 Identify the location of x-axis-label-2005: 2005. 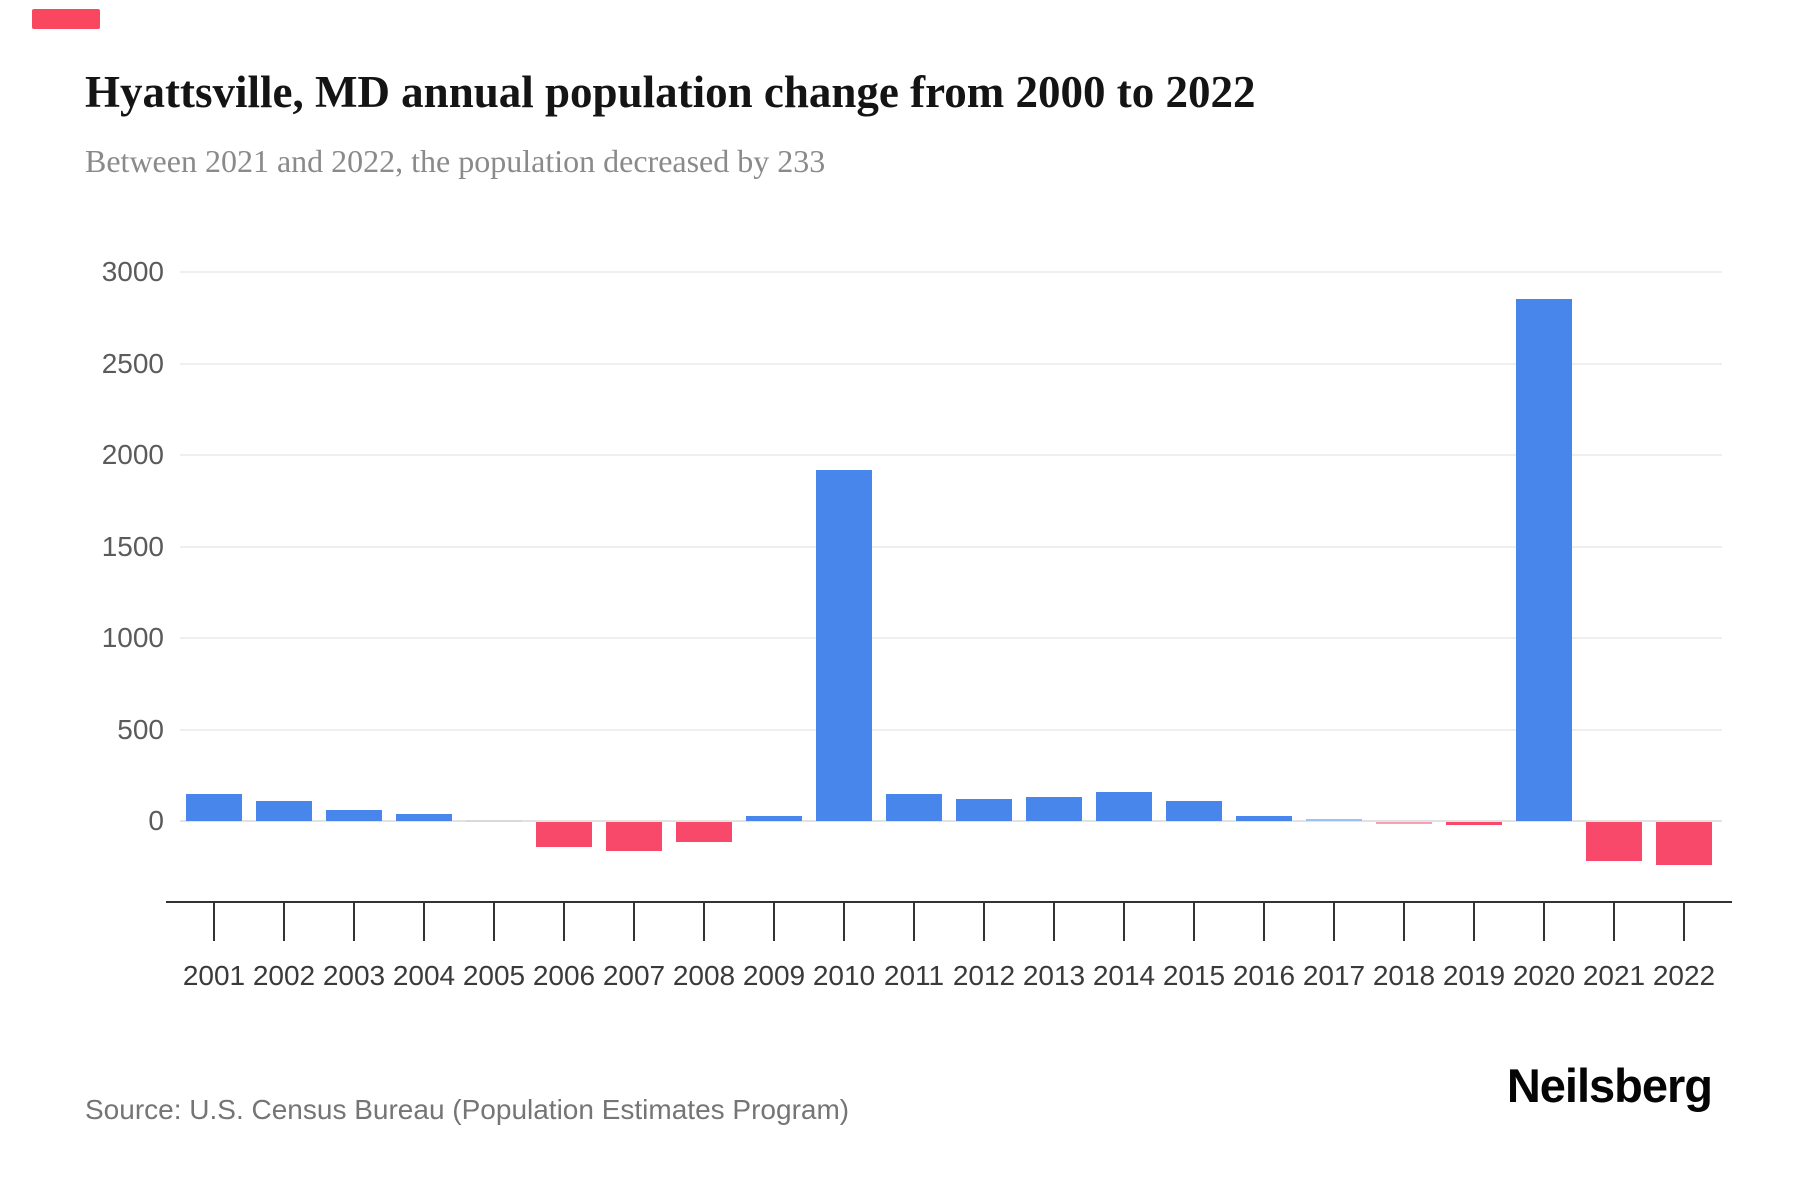
(494, 975).